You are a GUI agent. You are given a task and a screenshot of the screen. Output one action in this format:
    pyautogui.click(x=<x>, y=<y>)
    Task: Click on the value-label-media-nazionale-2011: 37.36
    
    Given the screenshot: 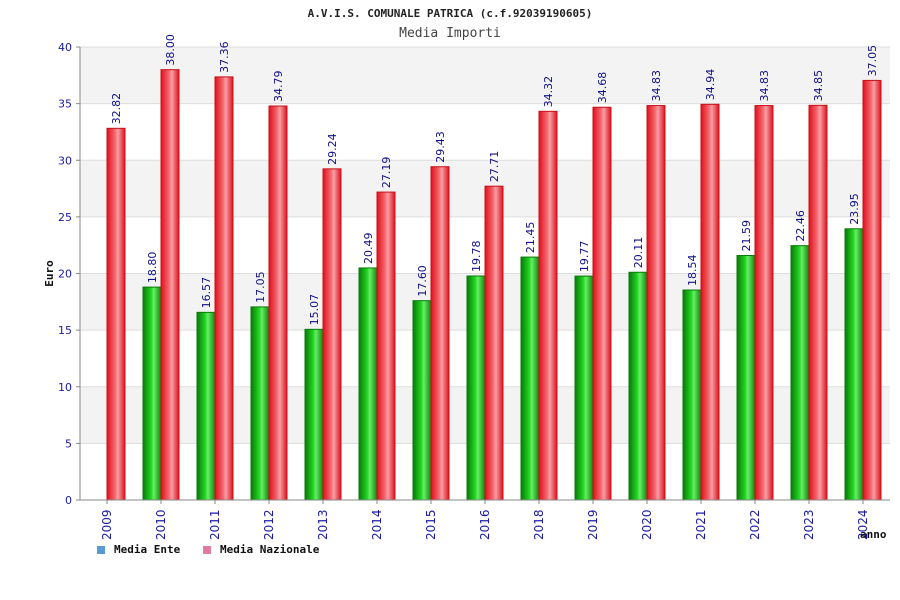 What is the action you would take?
    pyautogui.click(x=224, y=57)
    